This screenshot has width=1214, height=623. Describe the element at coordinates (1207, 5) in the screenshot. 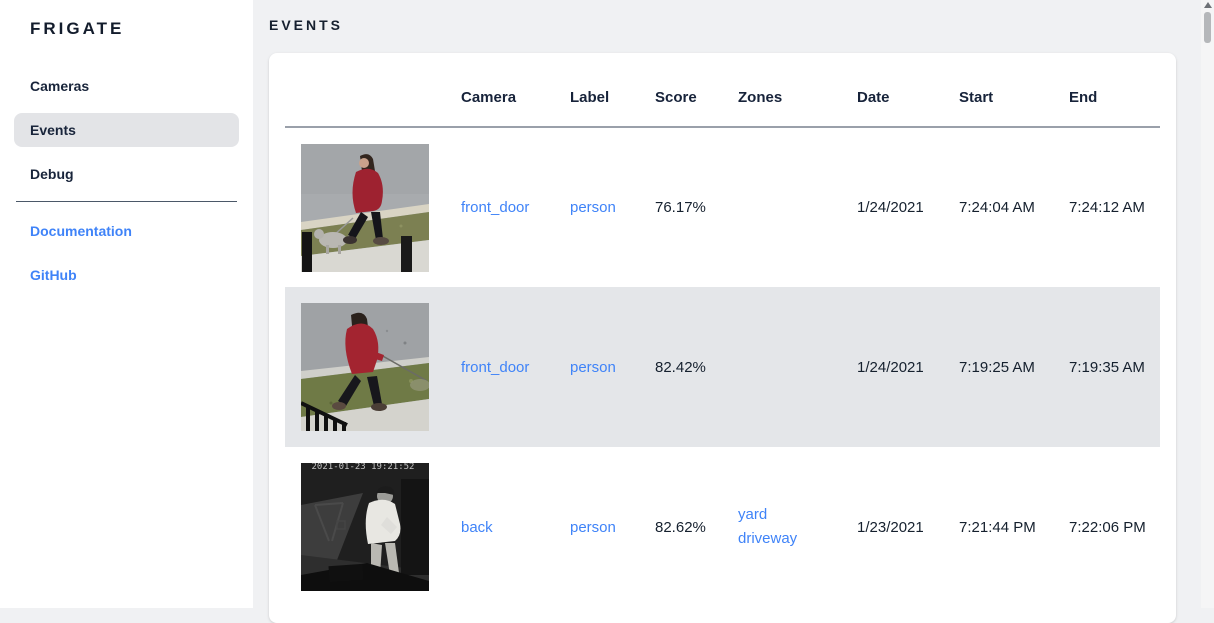

I see `scroll-up-icon` at that location.